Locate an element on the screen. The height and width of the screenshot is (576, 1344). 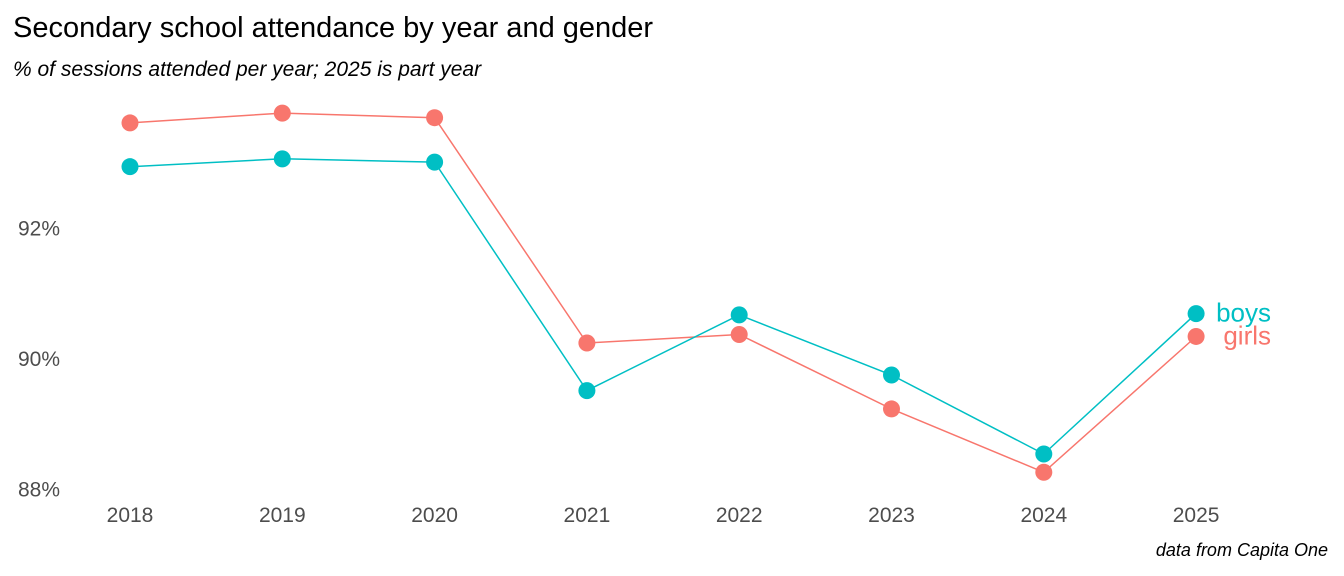
y-tick-label: 90% is located at coordinates (39, 359).